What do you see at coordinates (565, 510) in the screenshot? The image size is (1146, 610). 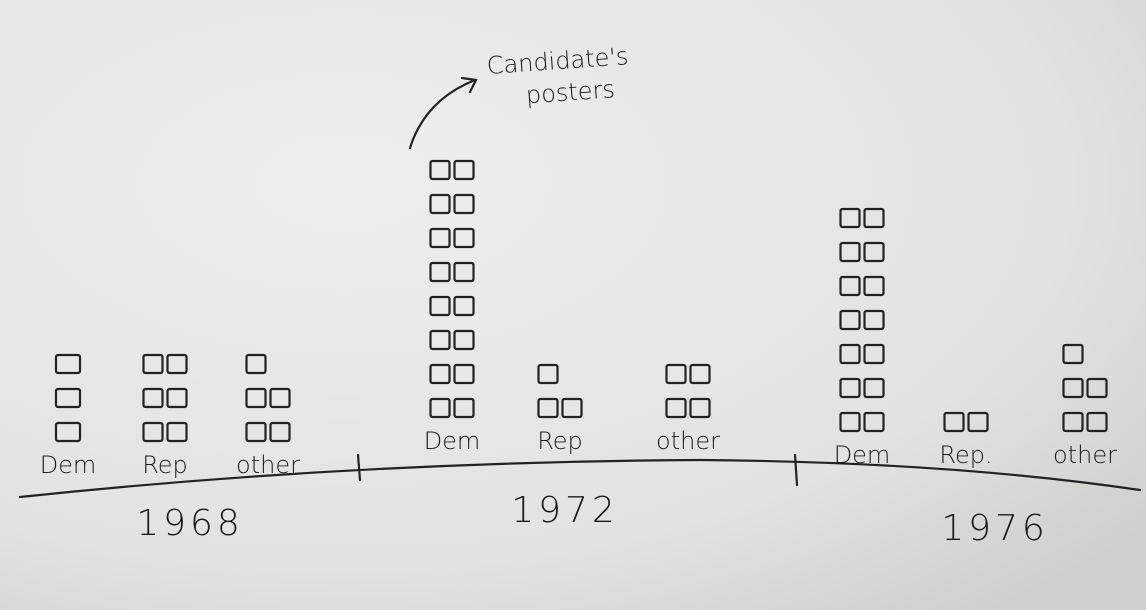 I see `year-label: 1972` at bounding box center [565, 510].